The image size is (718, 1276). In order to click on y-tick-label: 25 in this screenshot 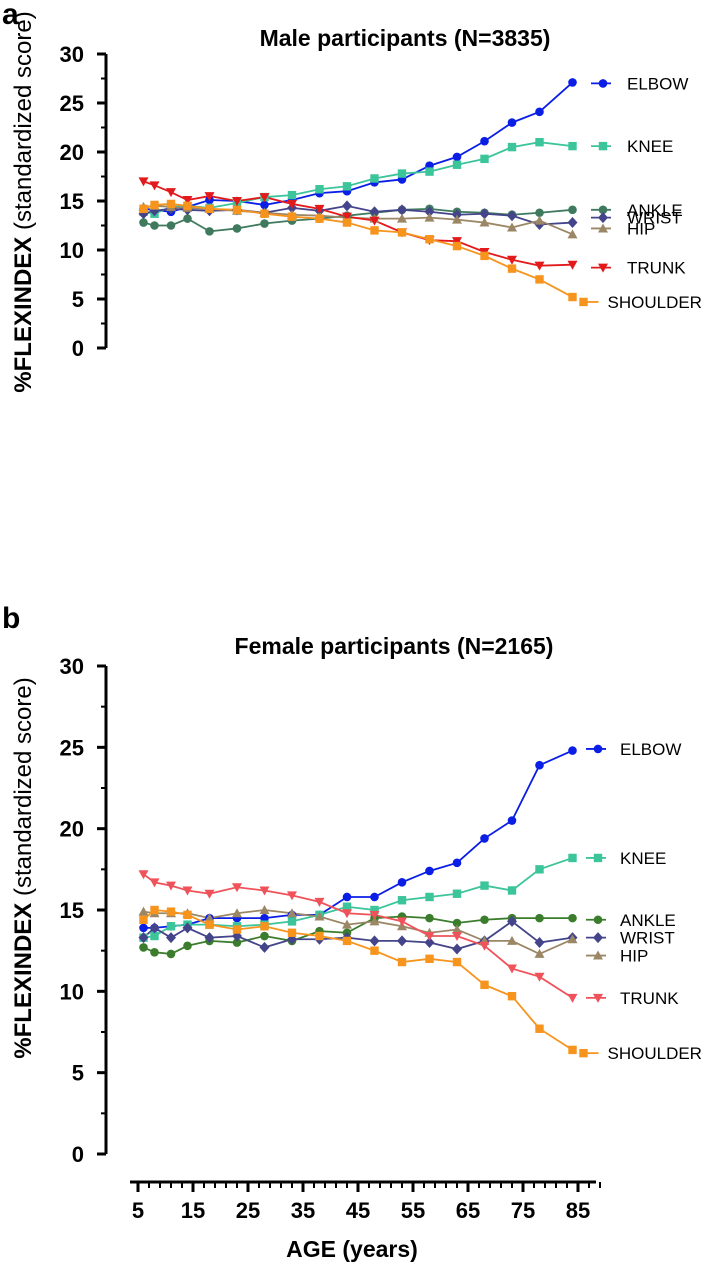, I will do `click(72, 103)`.